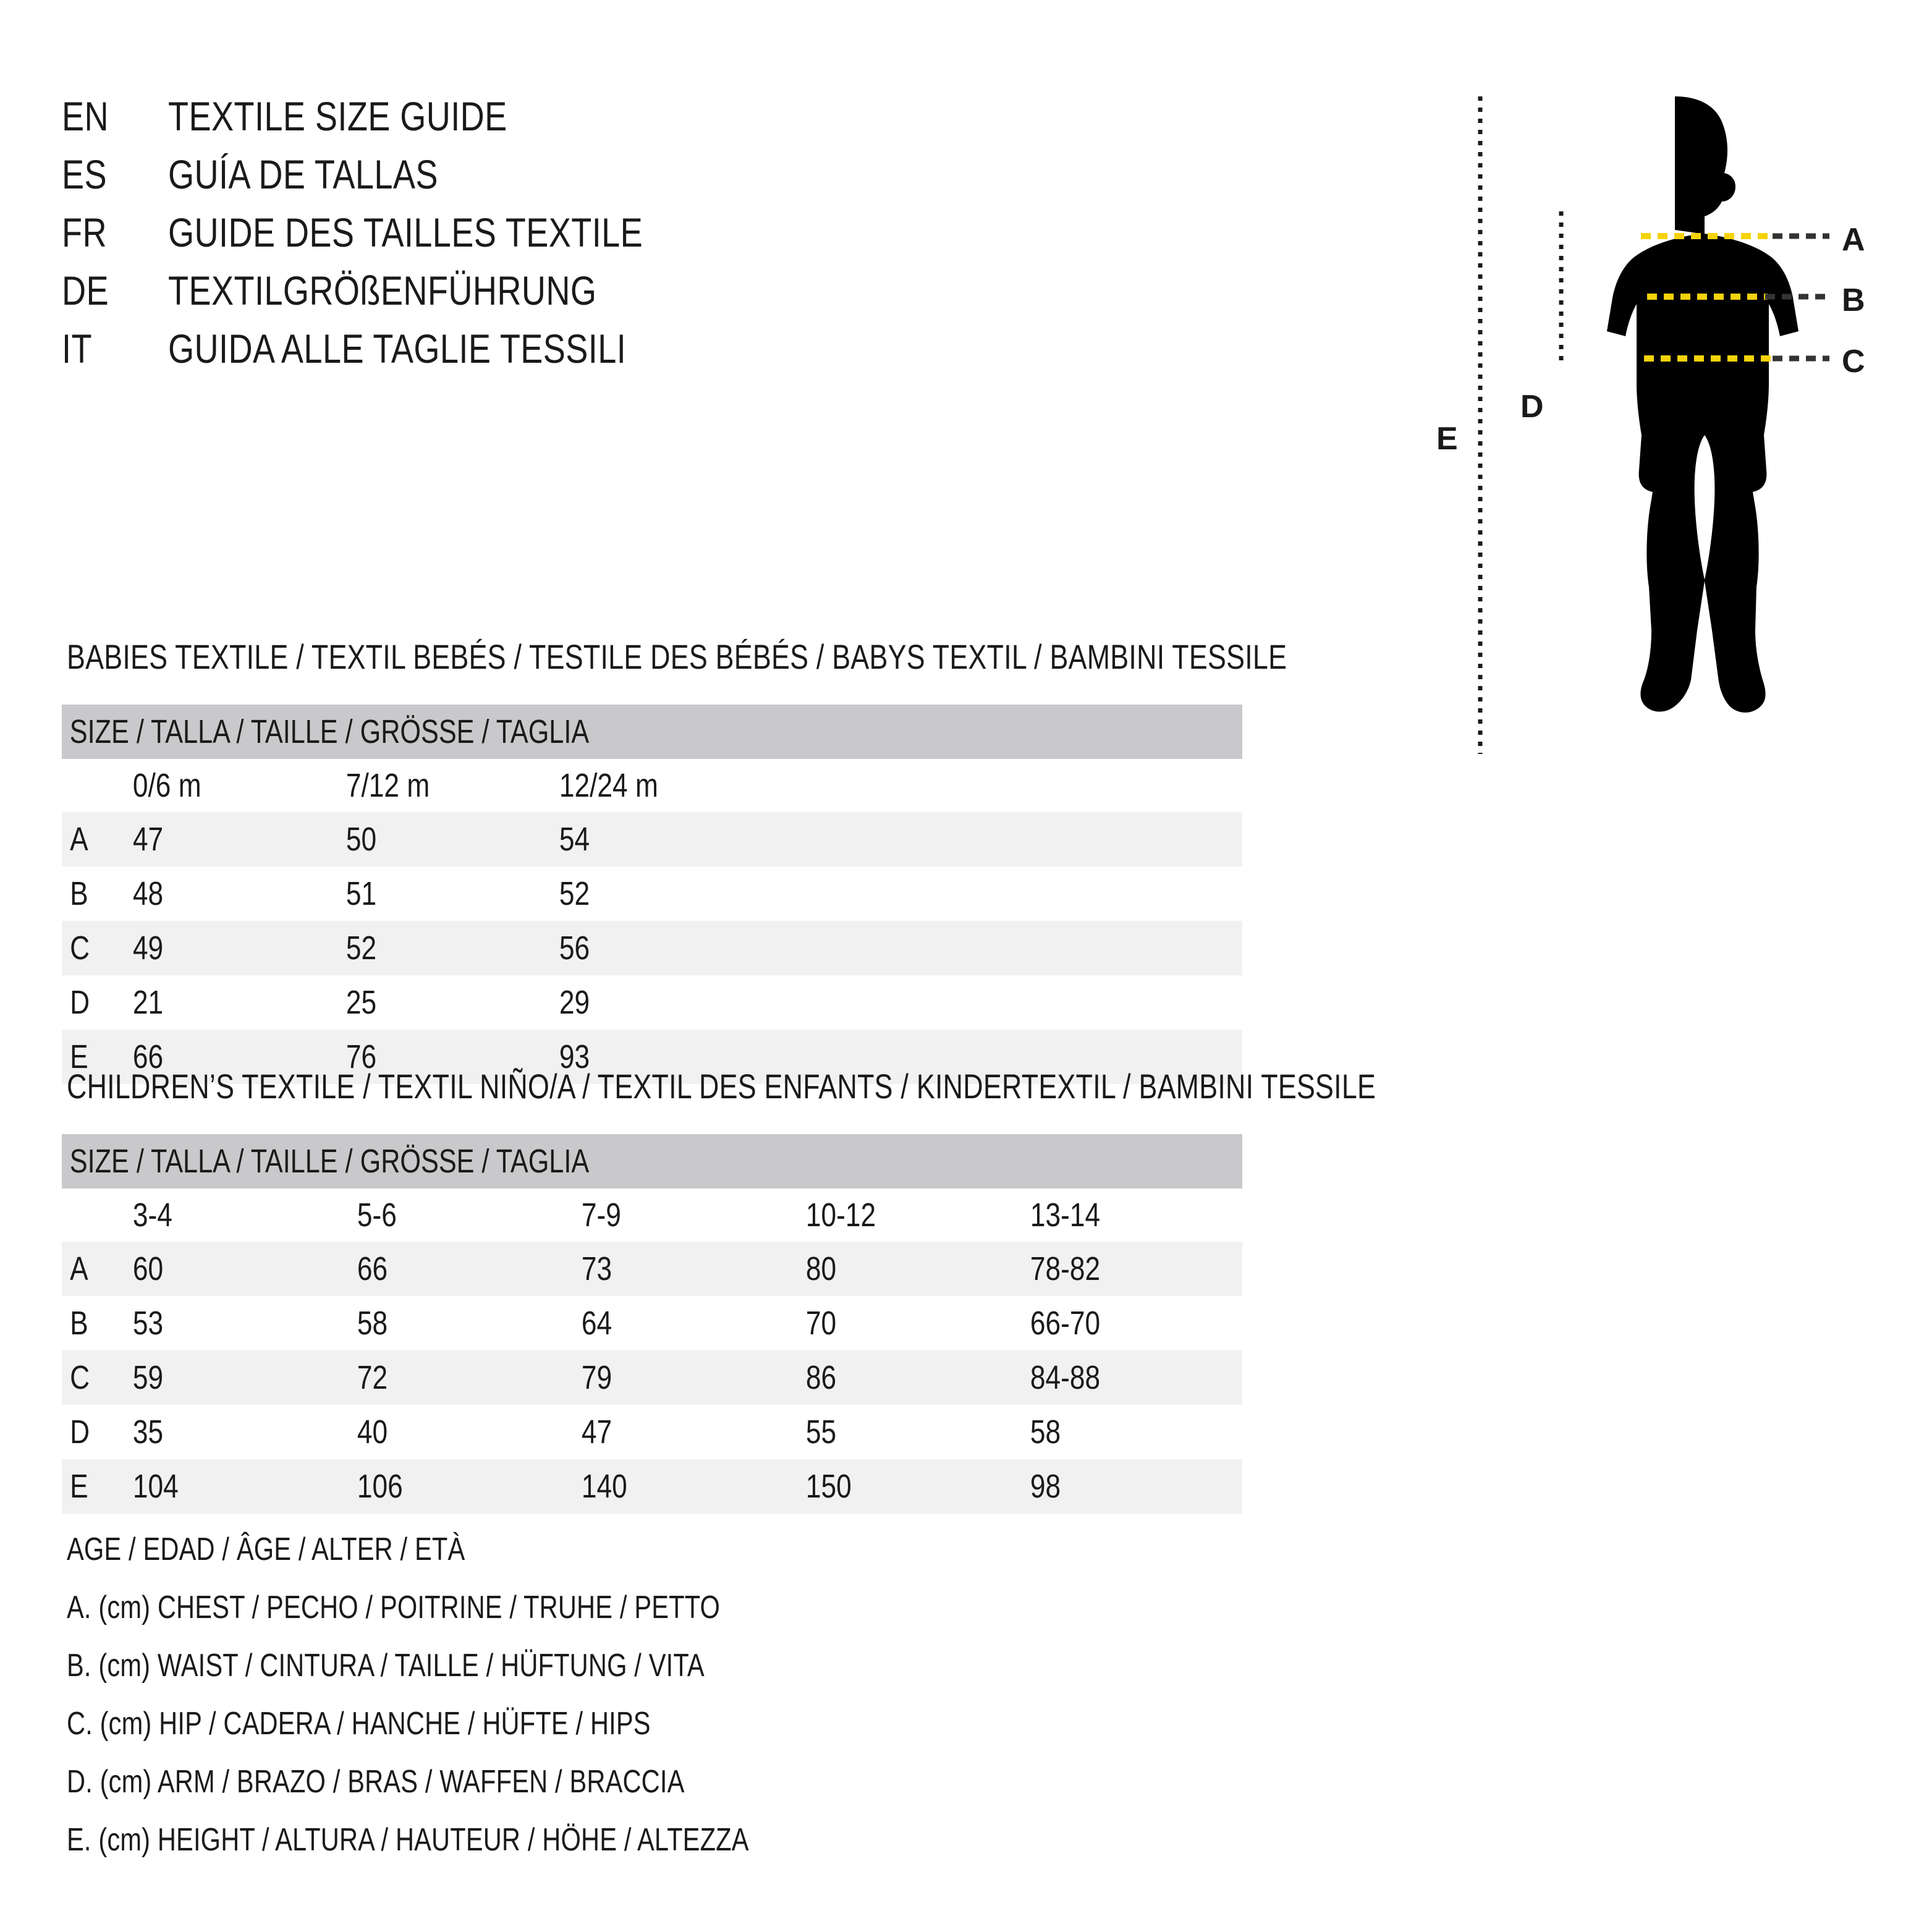 This screenshot has height=1932, width=1932. What do you see at coordinates (1065, 1215) in the screenshot?
I see `children-col-header-4: 13-14` at bounding box center [1065, 1215].